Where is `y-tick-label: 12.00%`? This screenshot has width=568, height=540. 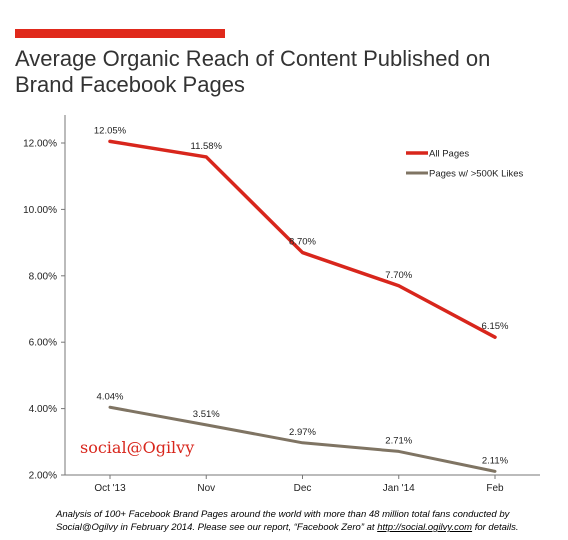
y-tick-label: 12.00% is located at coordinates (40, 144).